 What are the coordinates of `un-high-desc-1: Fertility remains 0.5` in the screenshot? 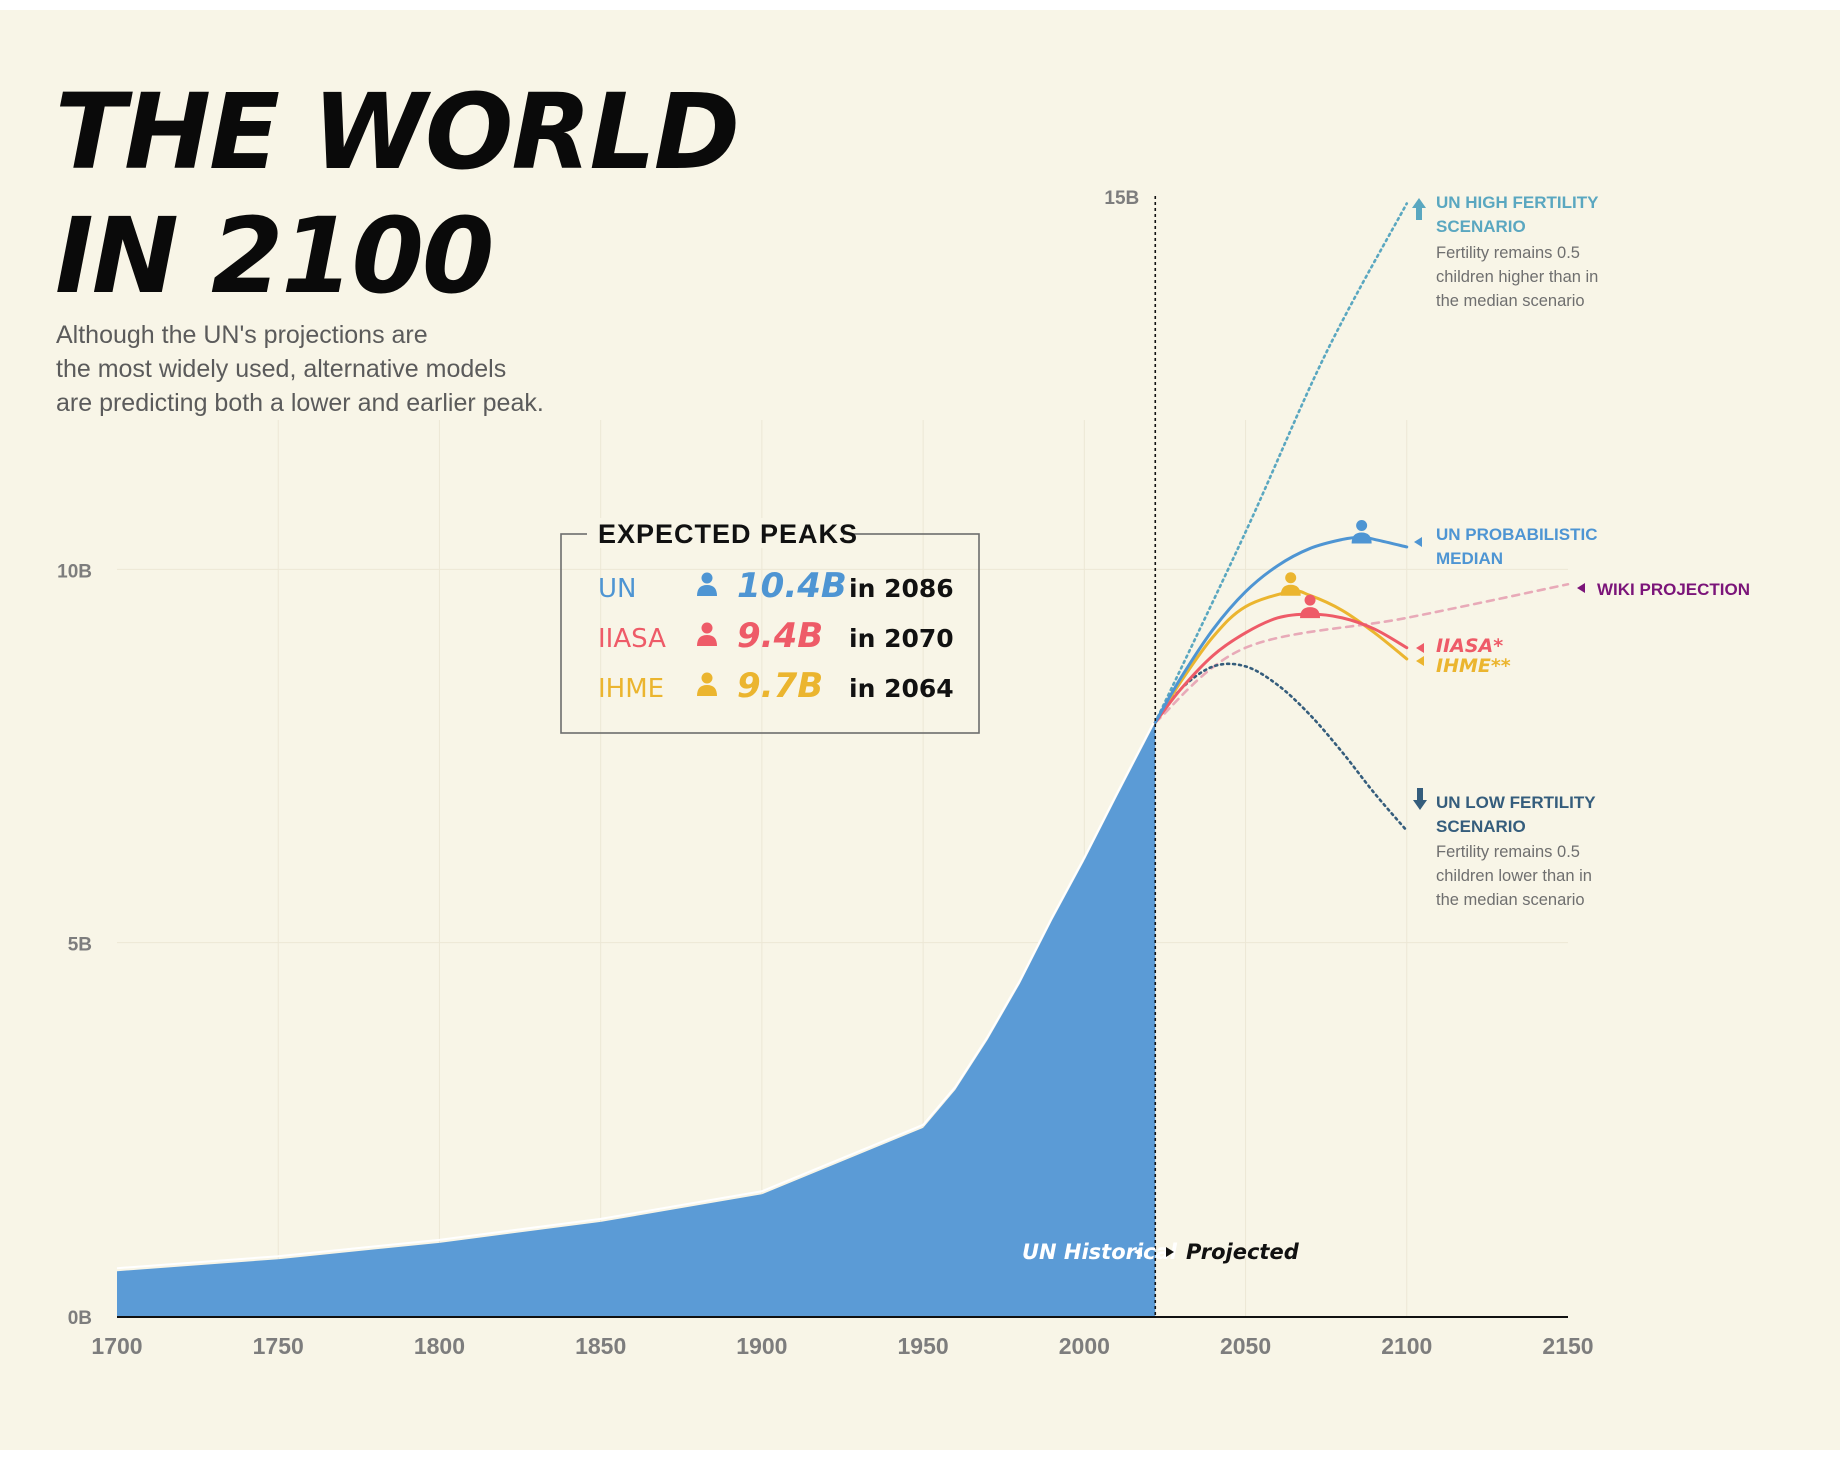 It's located at (1508, 253).